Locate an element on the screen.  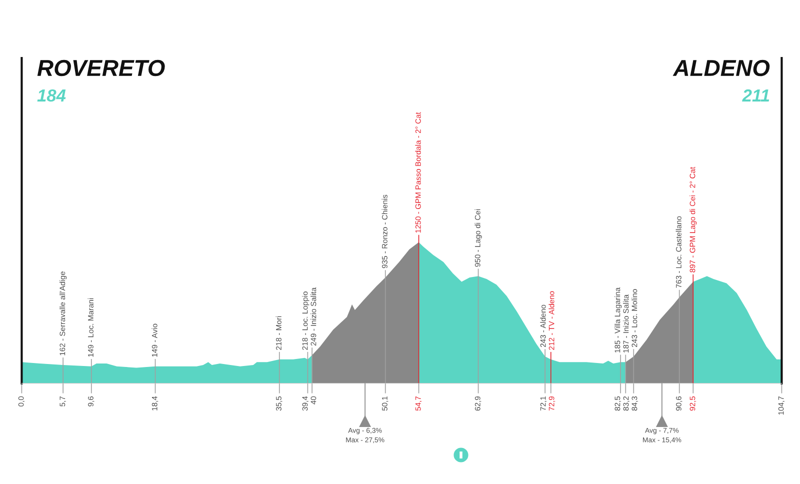
text: 211 is located at coordinates (756, 95).